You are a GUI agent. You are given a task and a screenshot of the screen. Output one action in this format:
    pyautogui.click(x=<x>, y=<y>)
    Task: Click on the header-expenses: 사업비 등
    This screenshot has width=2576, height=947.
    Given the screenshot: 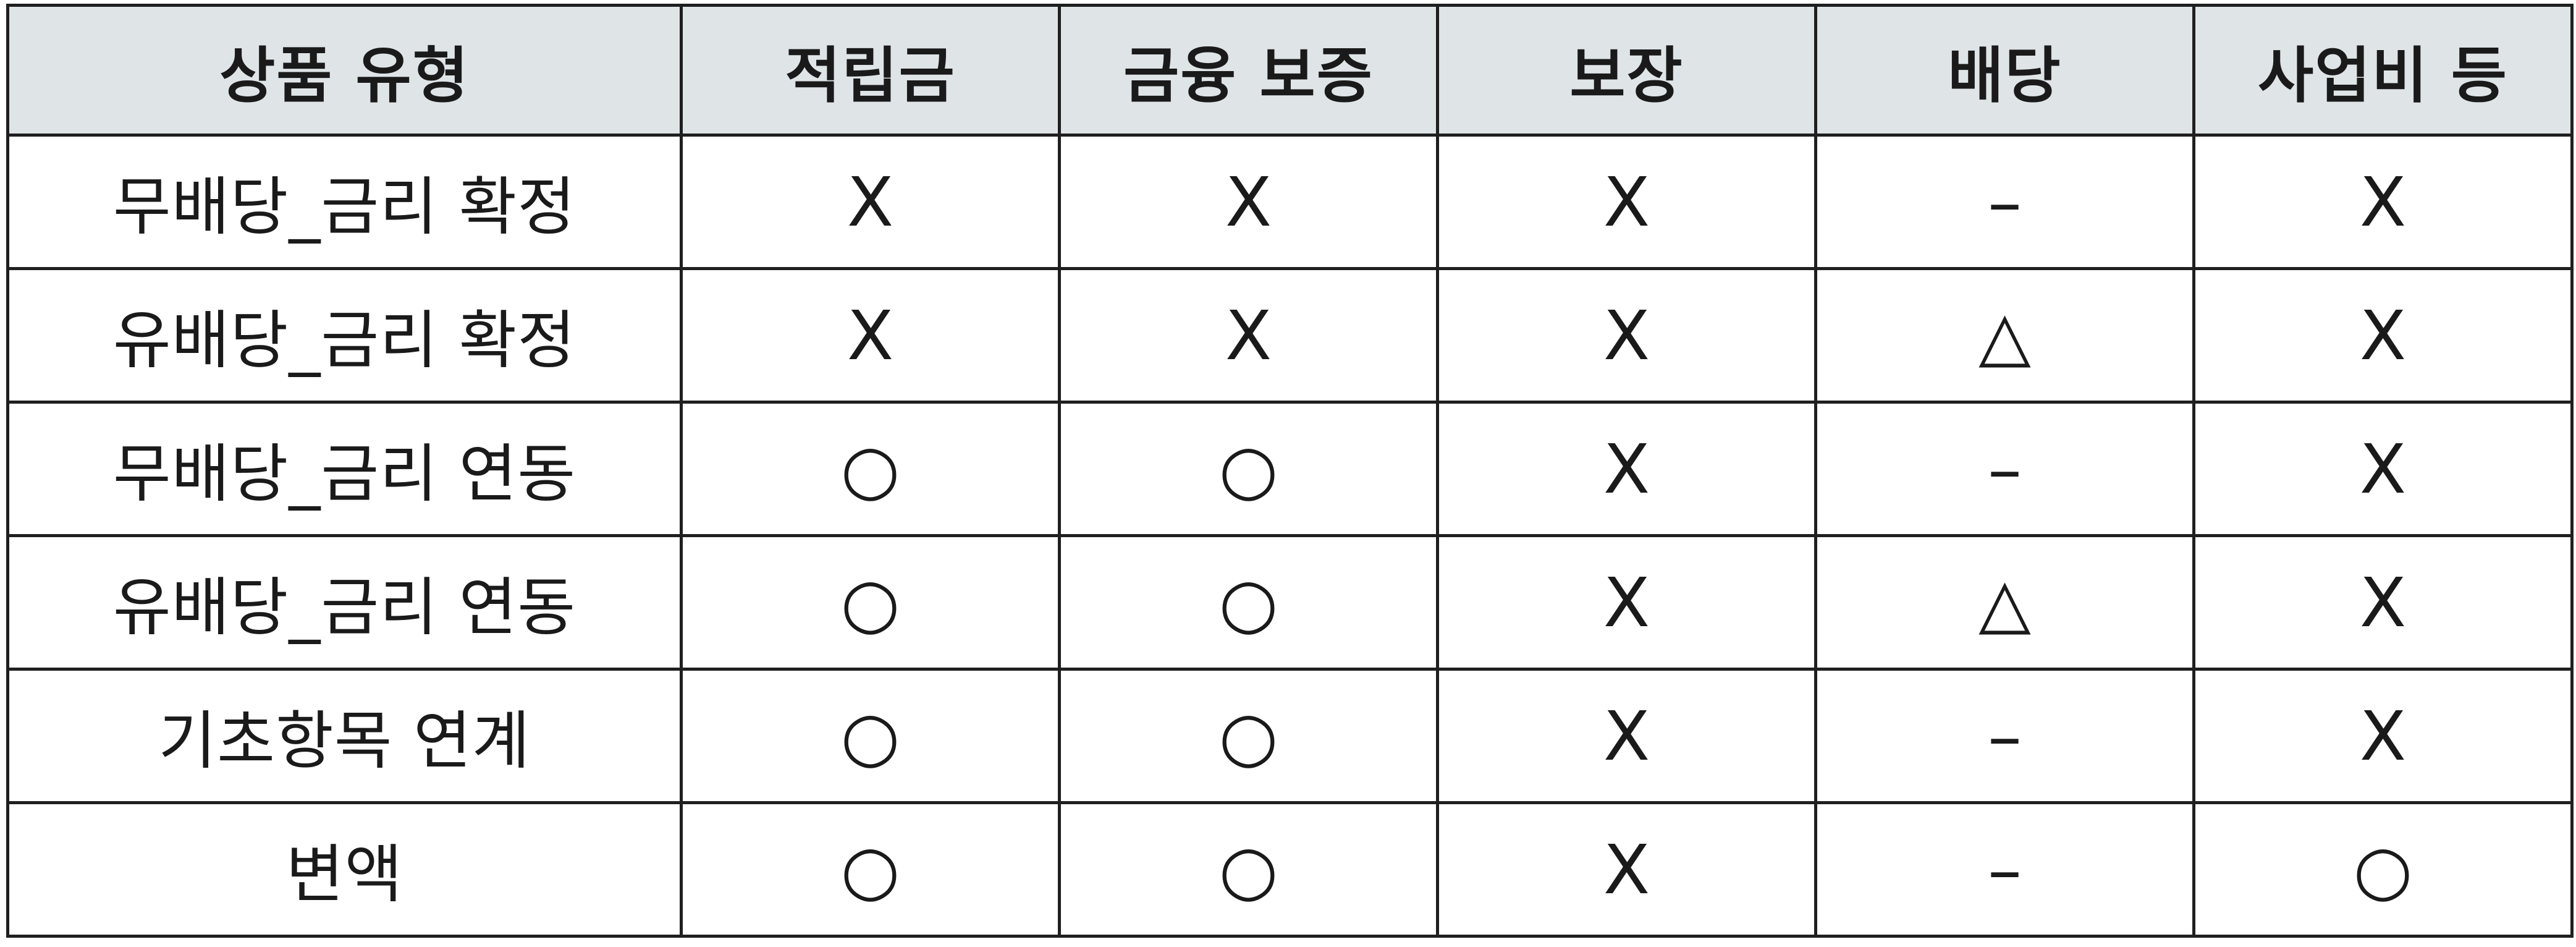 What is the action you would take?
    pyautogui.click(x=2383, y=70)
    